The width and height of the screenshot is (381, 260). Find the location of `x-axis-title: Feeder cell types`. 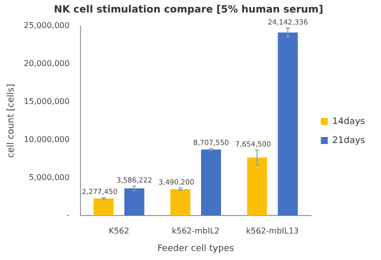

x-axis-title: Feeder cell types is located at coordinates (195, 249).